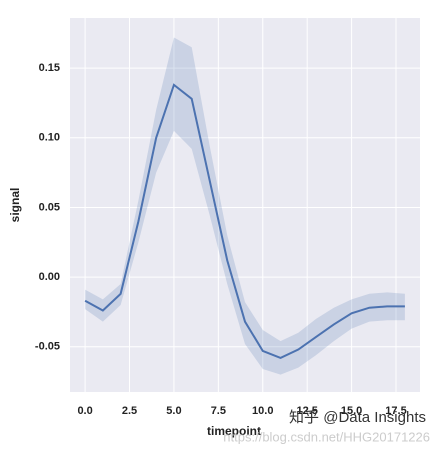 This screenshot has width=437, height=454. Describe the element at coordinates (262, 411) in the screenshot. I see `x-tick-label: 10.0` at that location.